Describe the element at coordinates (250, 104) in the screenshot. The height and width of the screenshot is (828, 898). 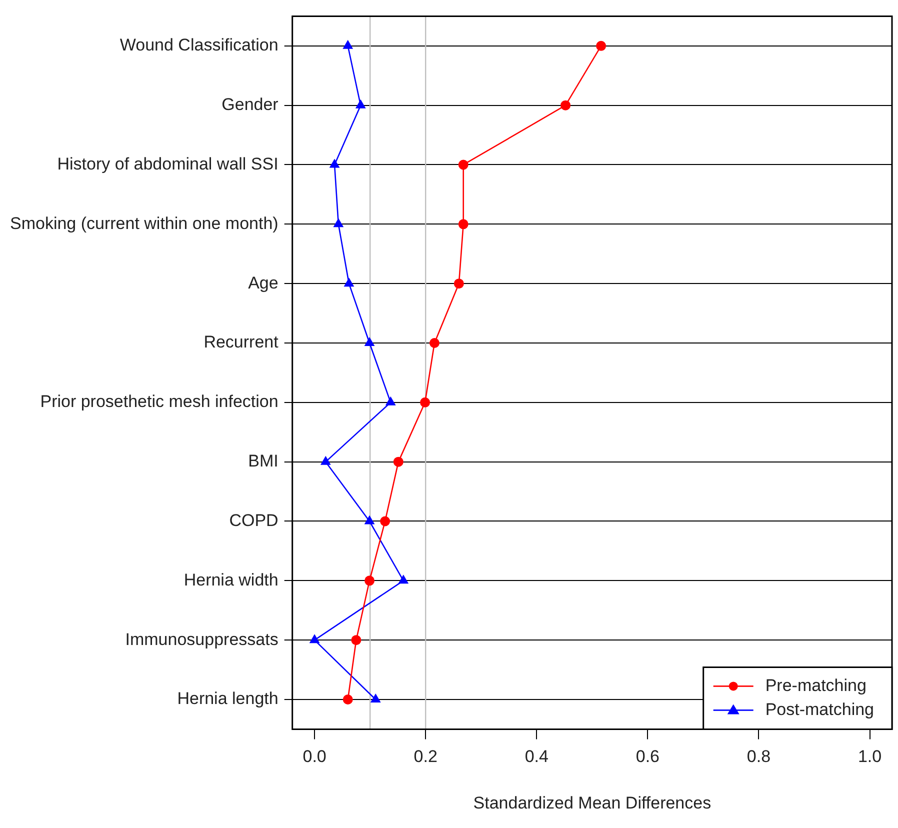
I see `y-tick-label: Gender` at that location.